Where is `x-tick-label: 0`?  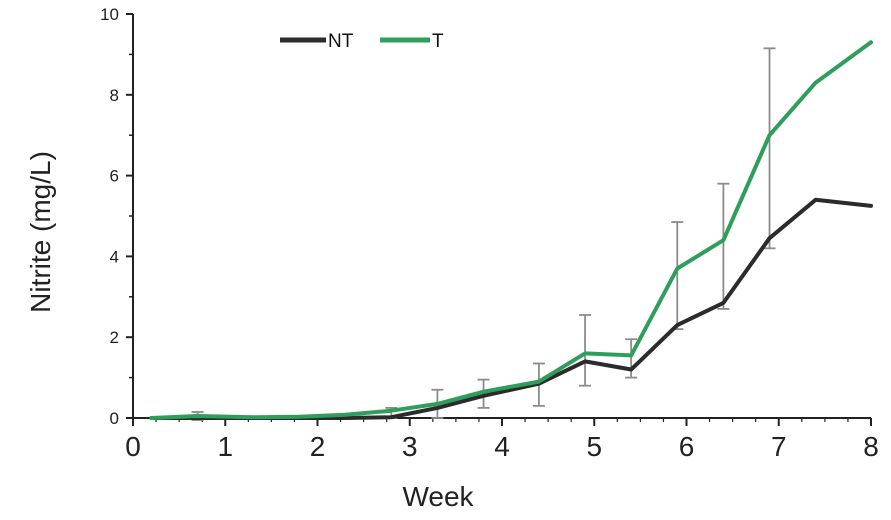
x-tick-label: 0 is located at coordinates (133, 446).